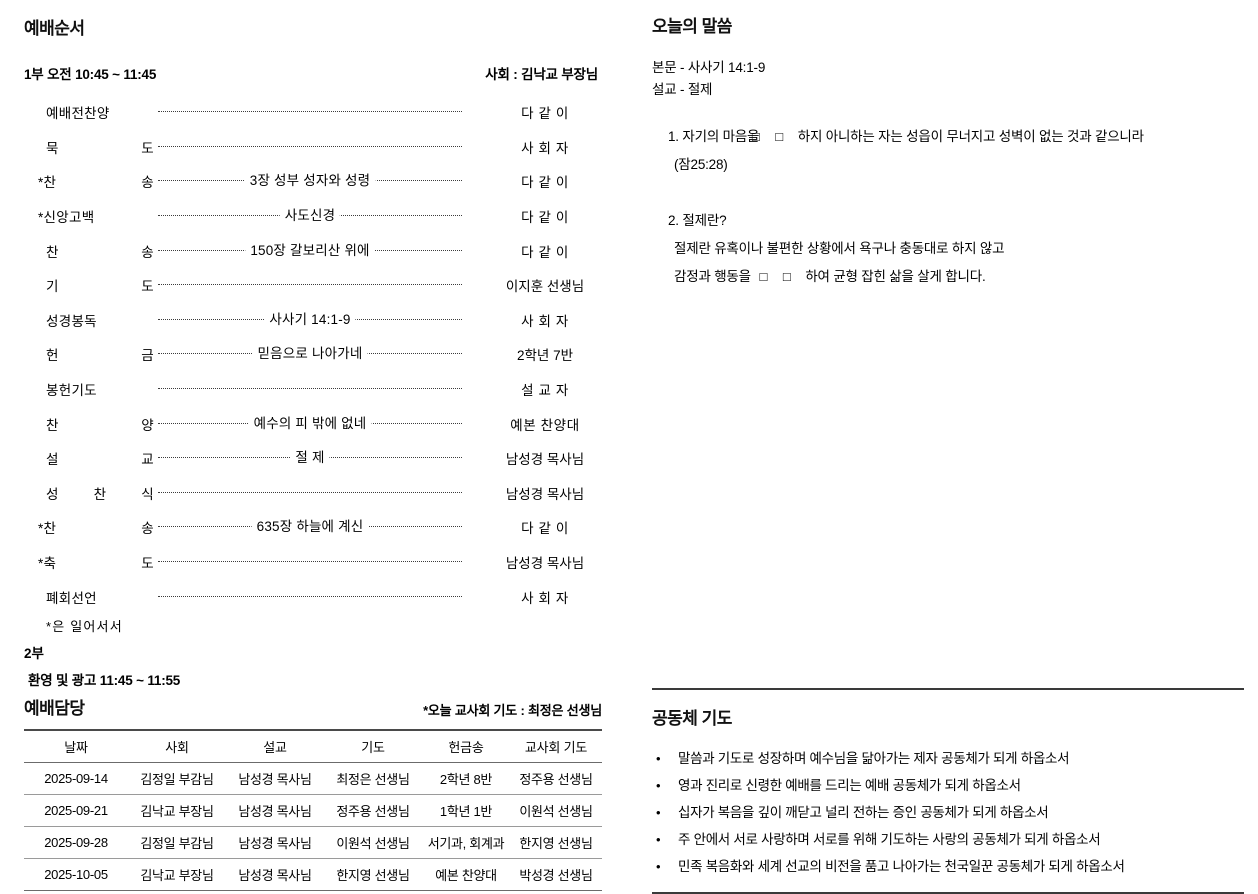 The width and height of the screenshot is (1258, 894). I want to click on stand-note: *은 일어서서, so click(84, 626).